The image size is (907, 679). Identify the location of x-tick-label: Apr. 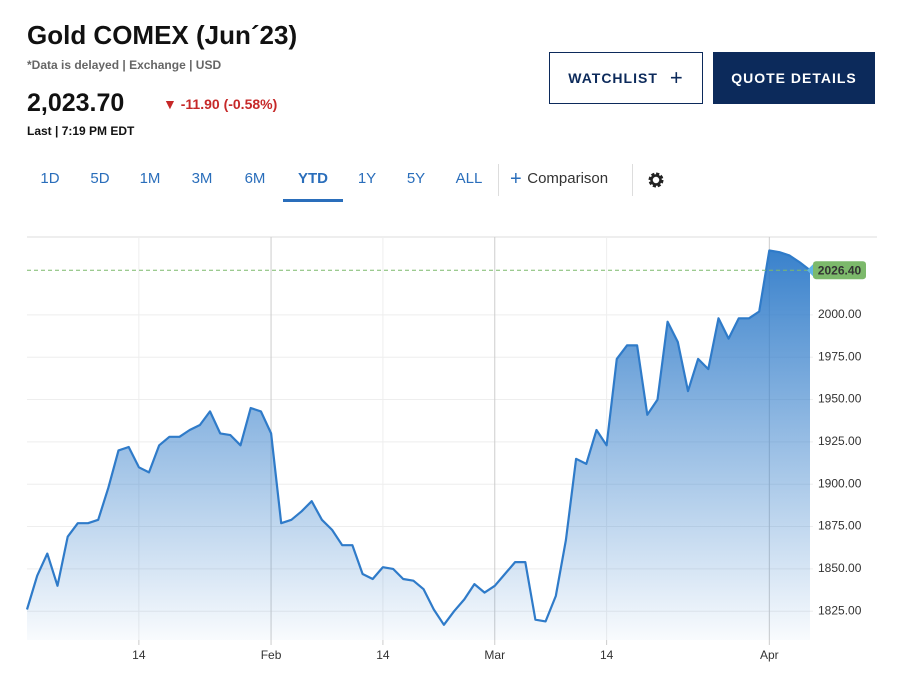
(769, 655).